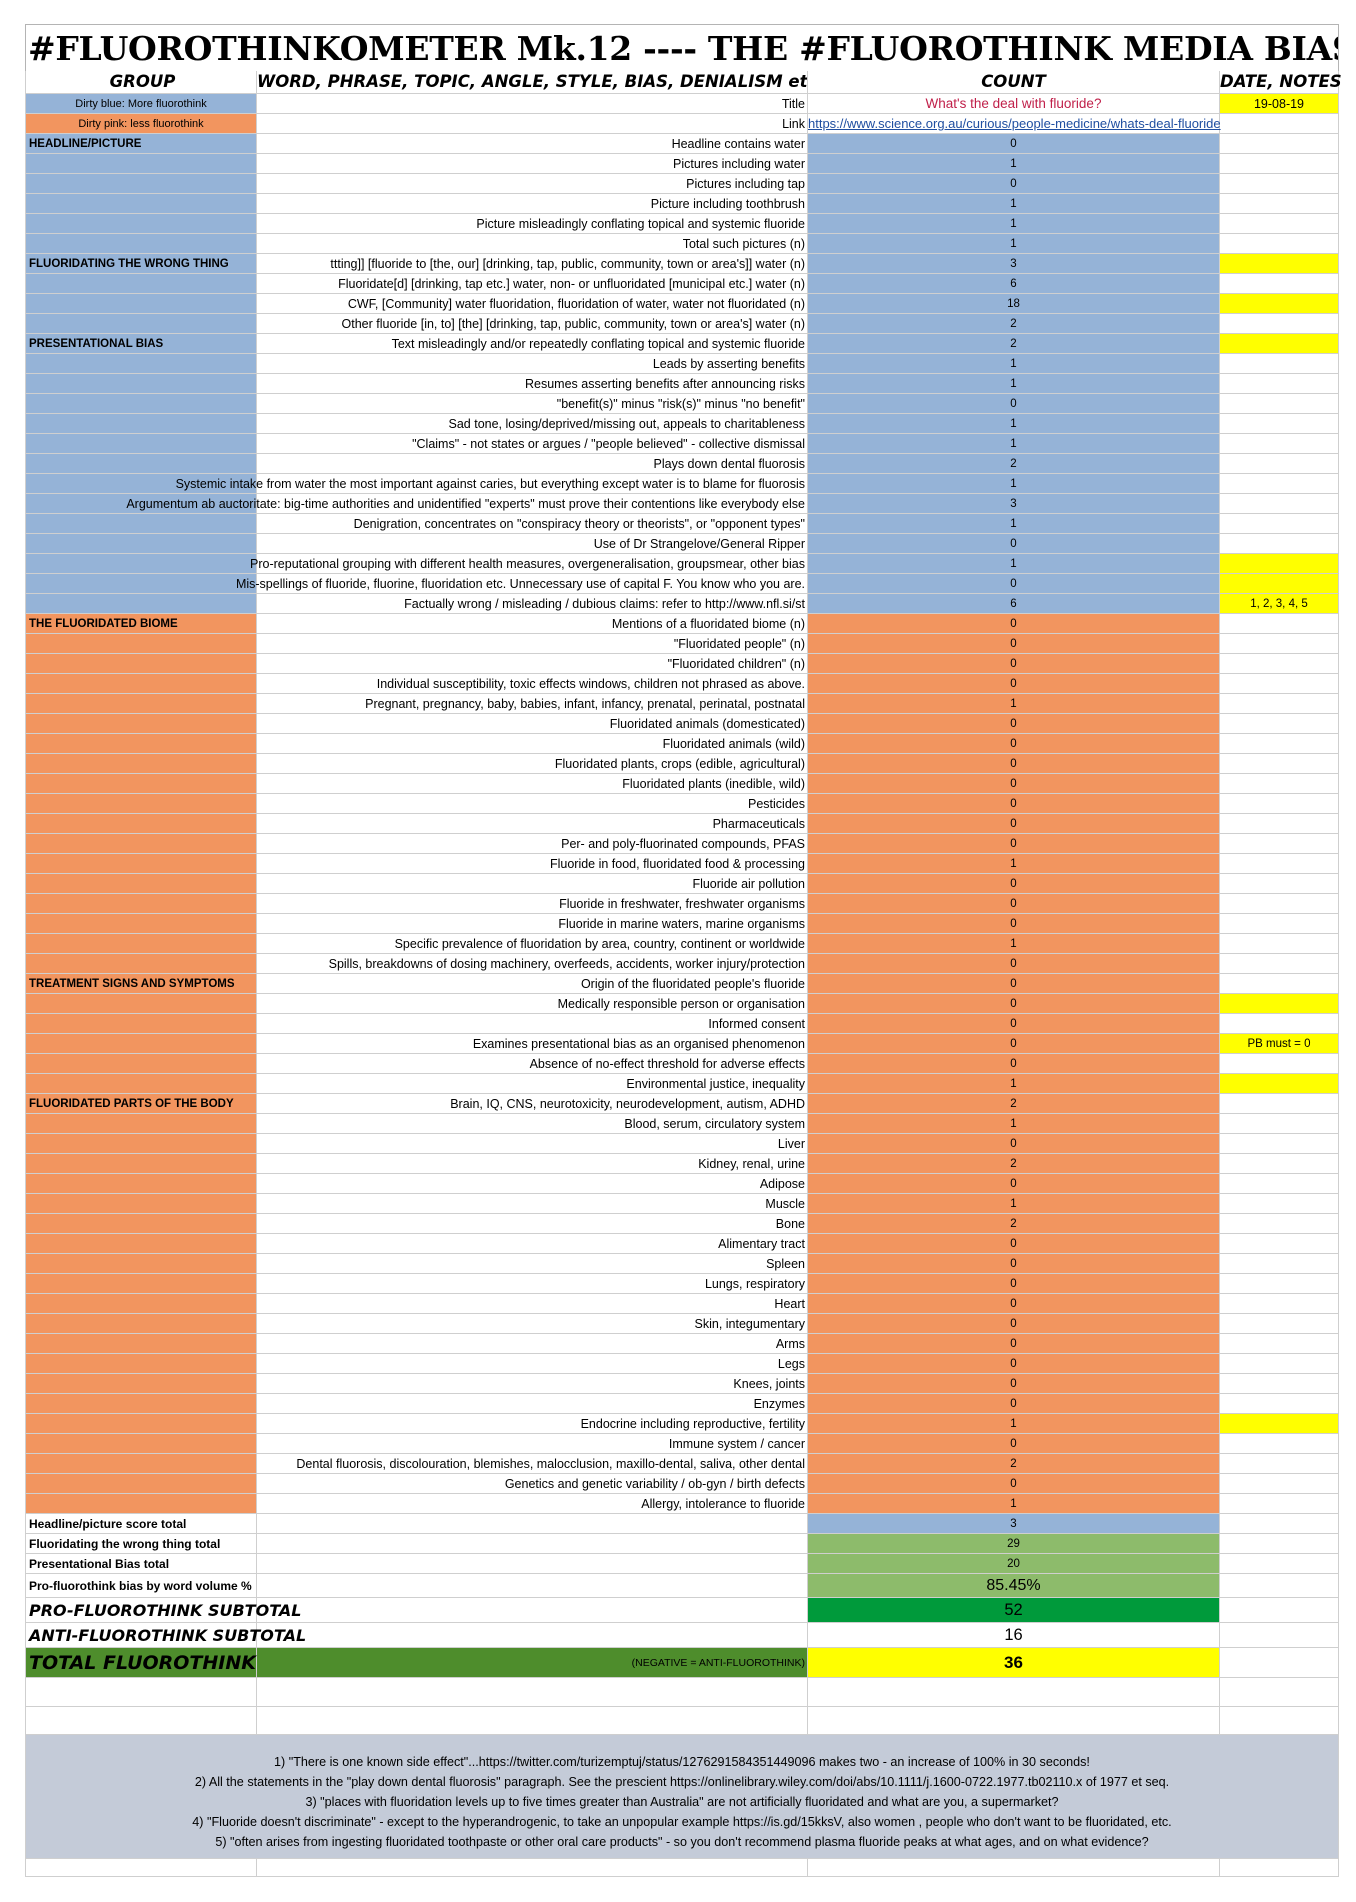 This screenshot has width=1356, height=1902. What do you see at coordinates (1014, 82) in the screenshot?
I see `header-count: COUNT` at bounding box center [1014, 82].